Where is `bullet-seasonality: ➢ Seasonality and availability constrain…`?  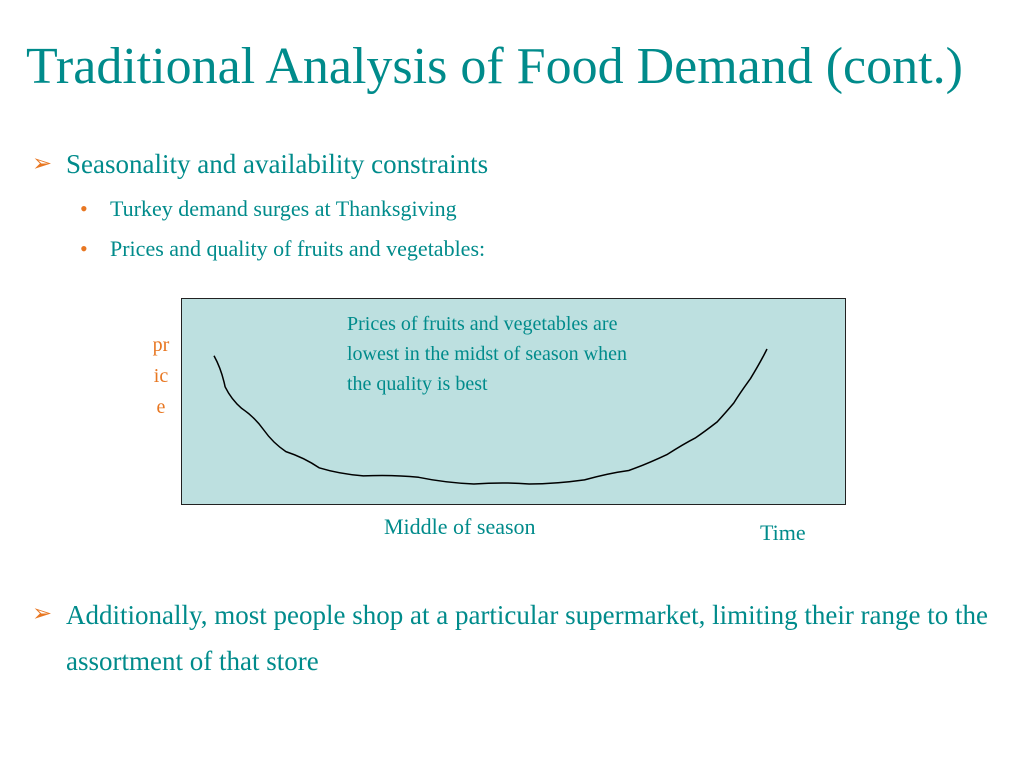 bullet-seasonality: ➢ Seasonality and availability constrain… is located at coordinates (382, 164).